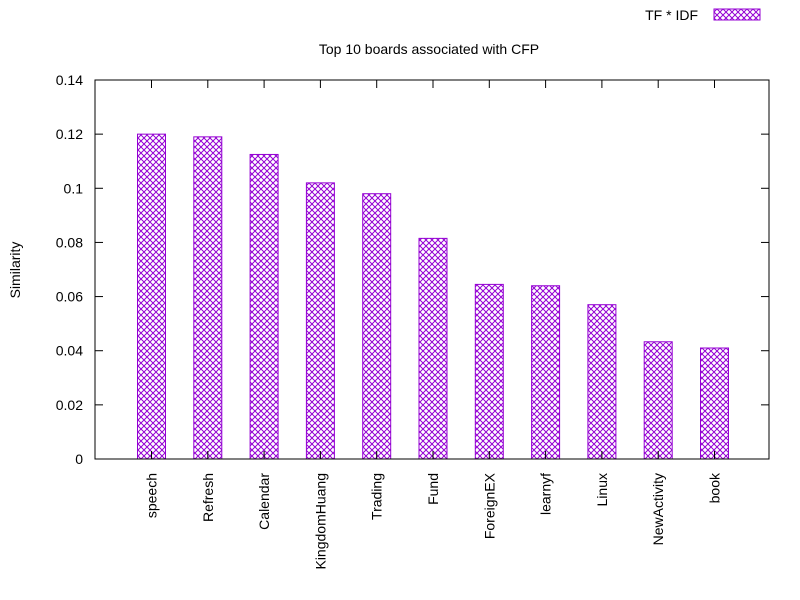 The width and height of the screenshot is (800, 600). Describe the element at coordinates (546, 372) in the screenshot. I see `bar-learnyf` at that location.